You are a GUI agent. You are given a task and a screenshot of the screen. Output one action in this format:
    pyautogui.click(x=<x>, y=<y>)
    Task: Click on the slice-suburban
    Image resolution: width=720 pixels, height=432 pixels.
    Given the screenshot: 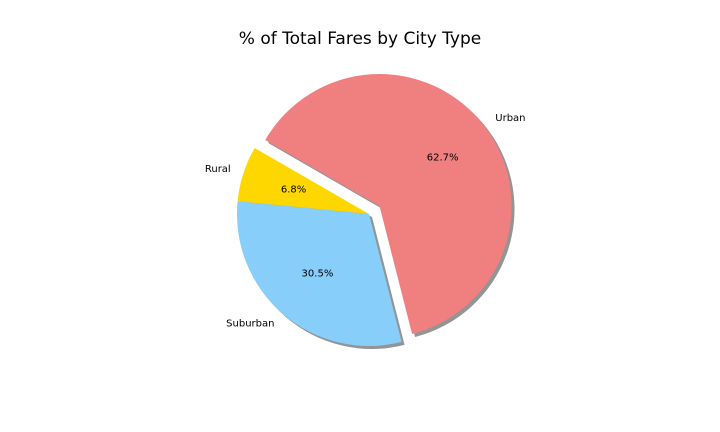 What is the action you would take?
    pyautogui.click(x=319, y=274)
    